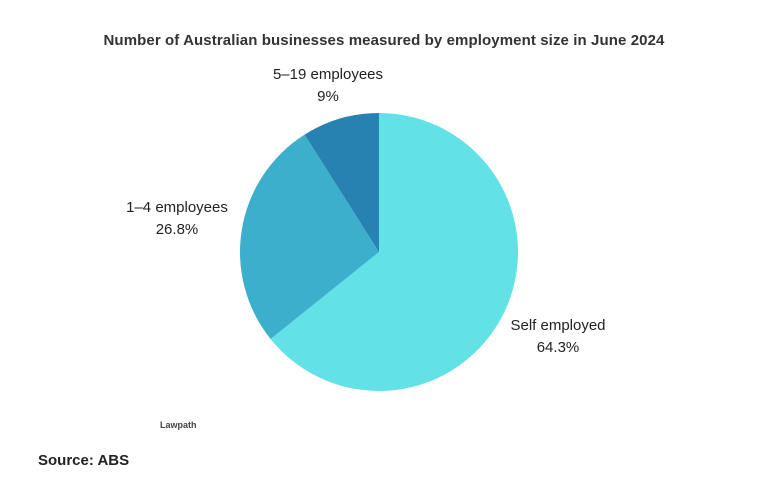 The width and height of the screenshot is (768, 487). What do you see at coordinates (177, 219) in the screenshot?
I see `slice-label-1-4-employees: 1–4 employees 26.8%` at bounding box center [177, 219].